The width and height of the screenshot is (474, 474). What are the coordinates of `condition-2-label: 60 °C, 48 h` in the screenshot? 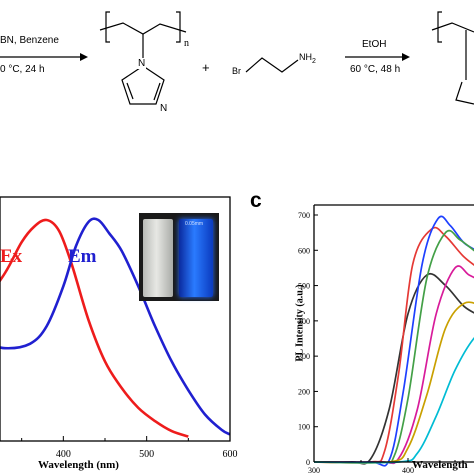 It's located at (375, 69).